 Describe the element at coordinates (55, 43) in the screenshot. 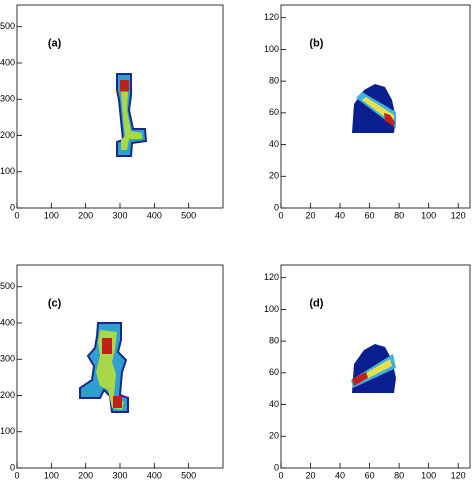

I see `panel-label: (a)` at that location.